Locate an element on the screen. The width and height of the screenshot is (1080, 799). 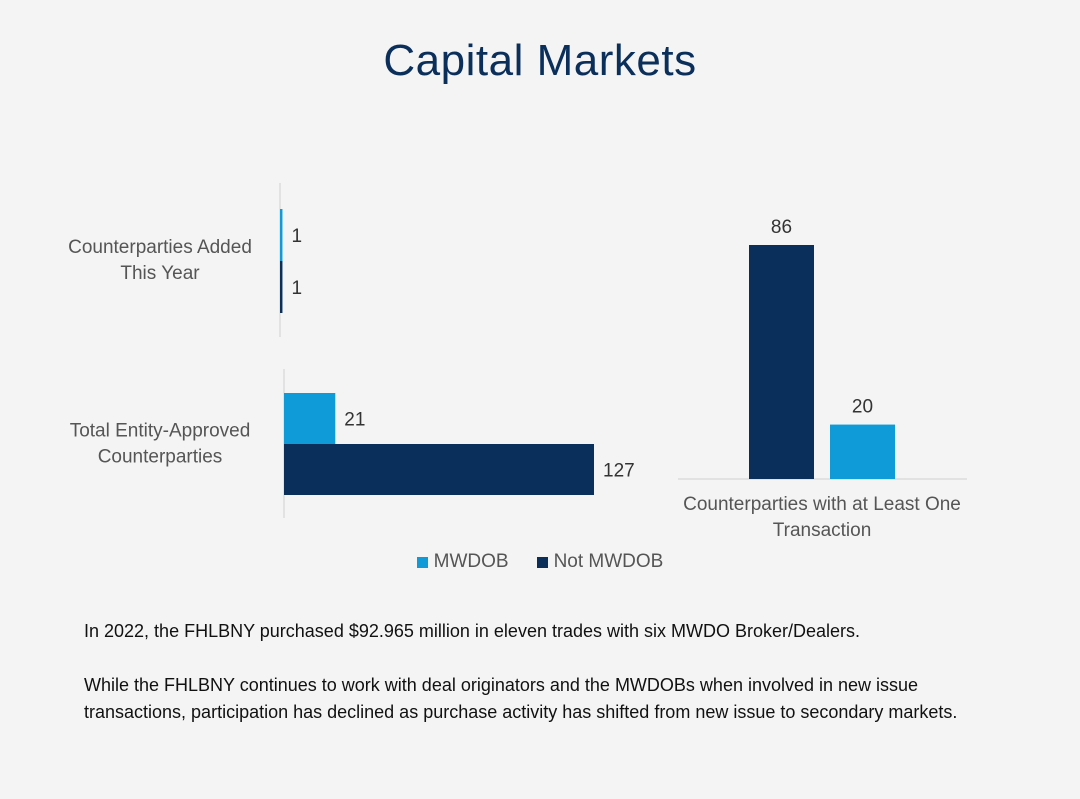
legend-swatch-mwdob is located at coordinates (422, 562).